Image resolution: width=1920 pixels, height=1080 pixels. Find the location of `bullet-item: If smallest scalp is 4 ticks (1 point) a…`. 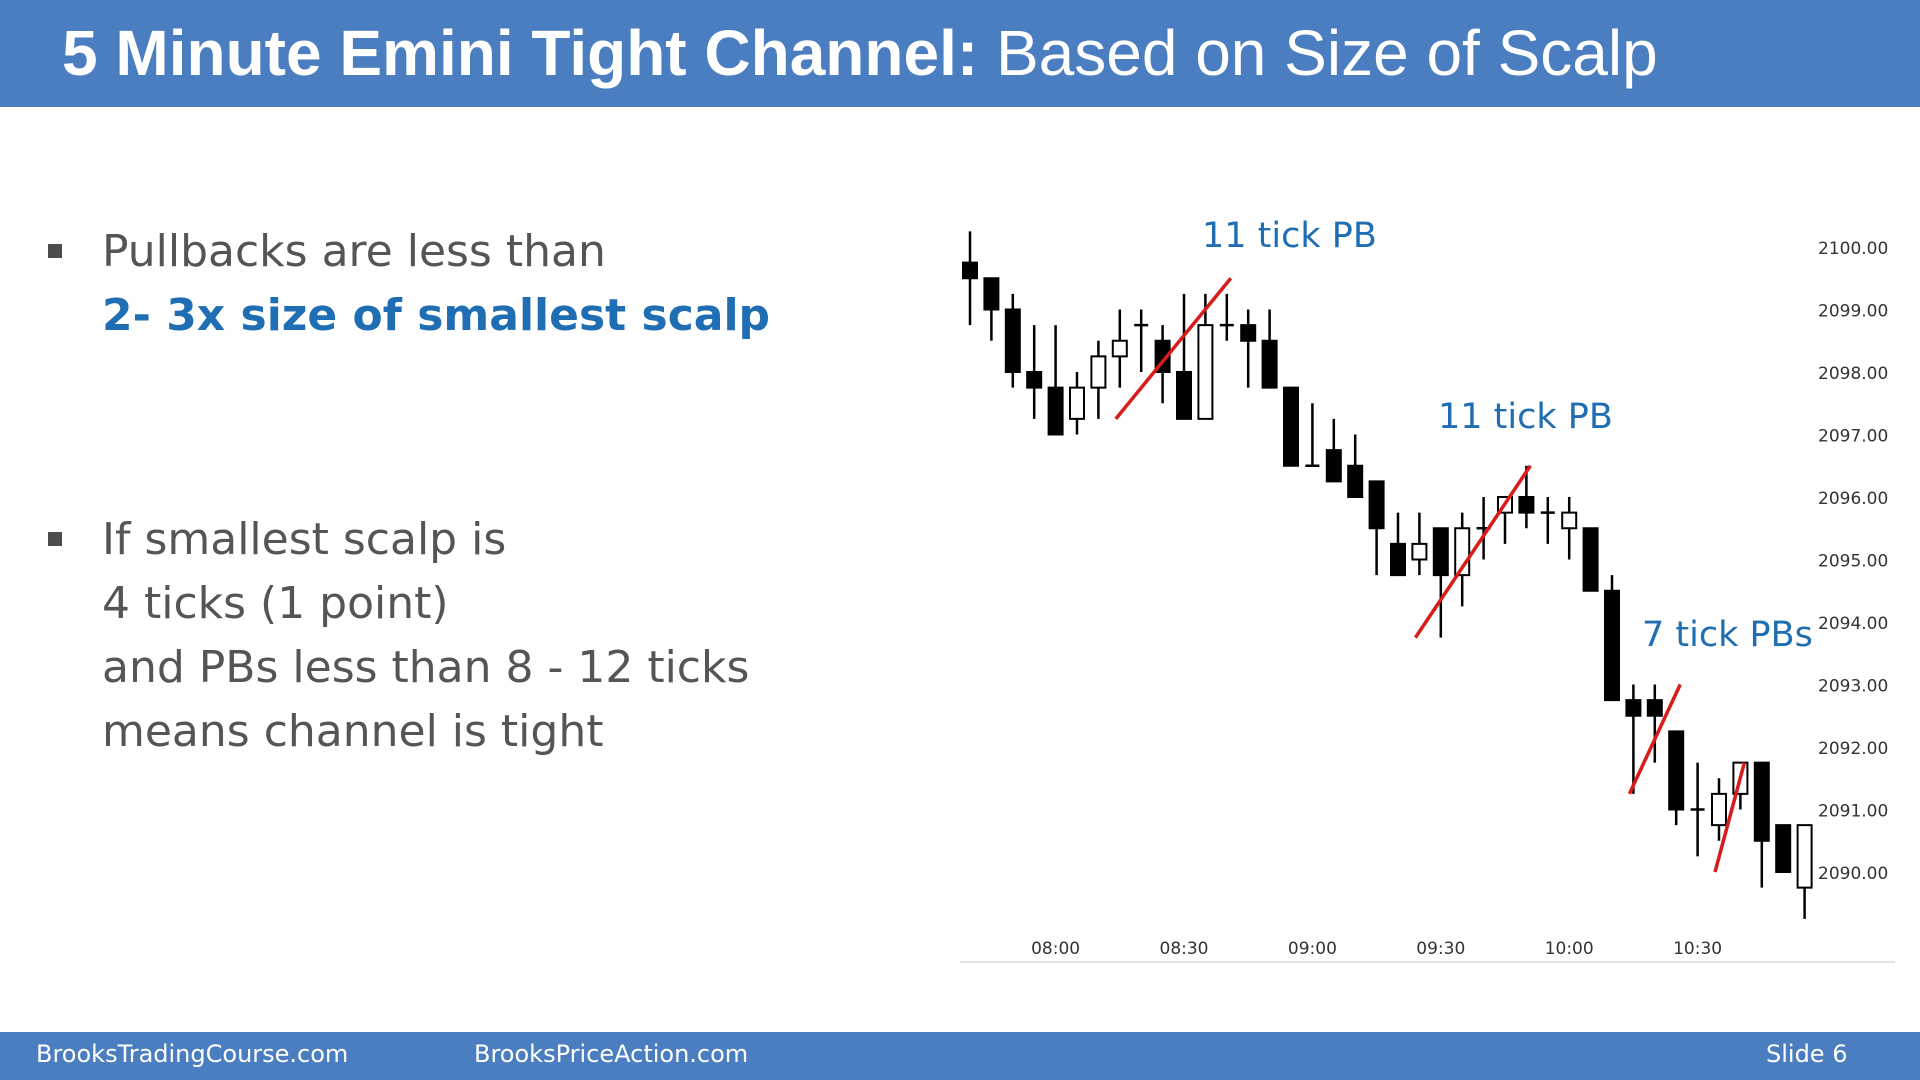

bullet-item: If smallest scalp is 4 ticks (1 point) a… is located at coordinates (470, 636).